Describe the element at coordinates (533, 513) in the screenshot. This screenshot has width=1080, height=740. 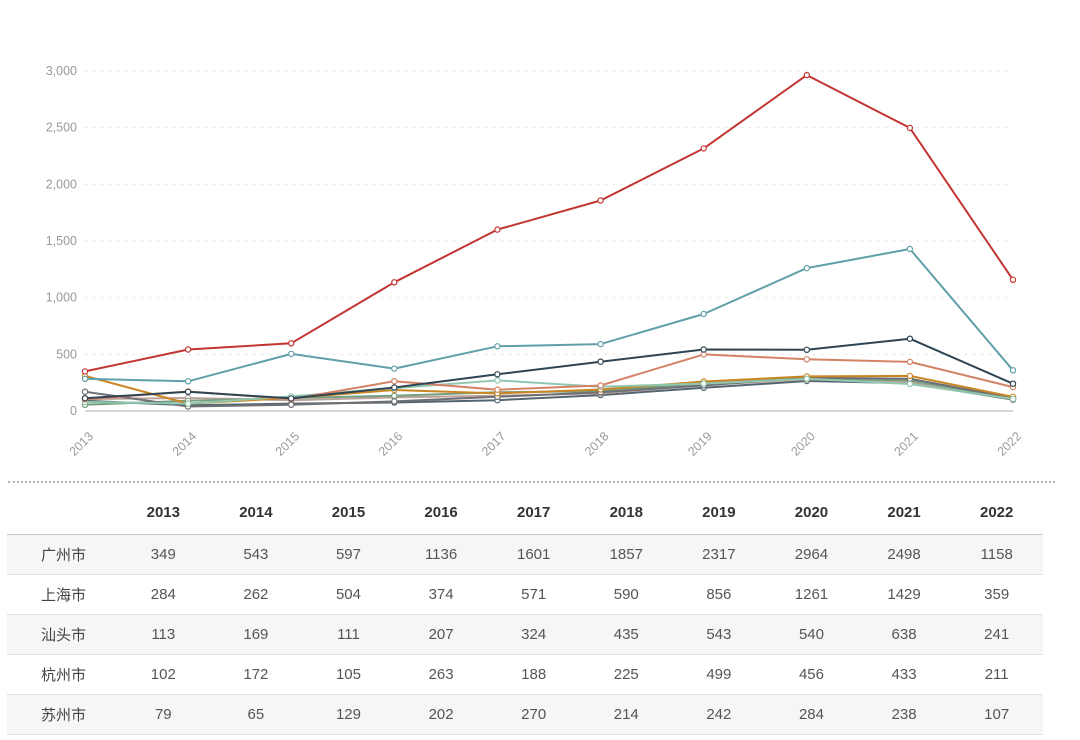
I see `year-header-cell: 2017` at that location.